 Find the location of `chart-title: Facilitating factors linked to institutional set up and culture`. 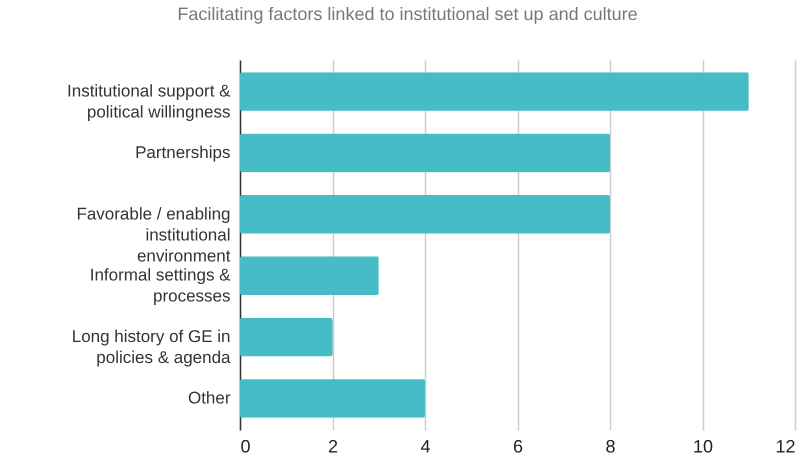

chart-title: Facilitating factors linked to institutional set up and culture is located at coordinates (407, 14).